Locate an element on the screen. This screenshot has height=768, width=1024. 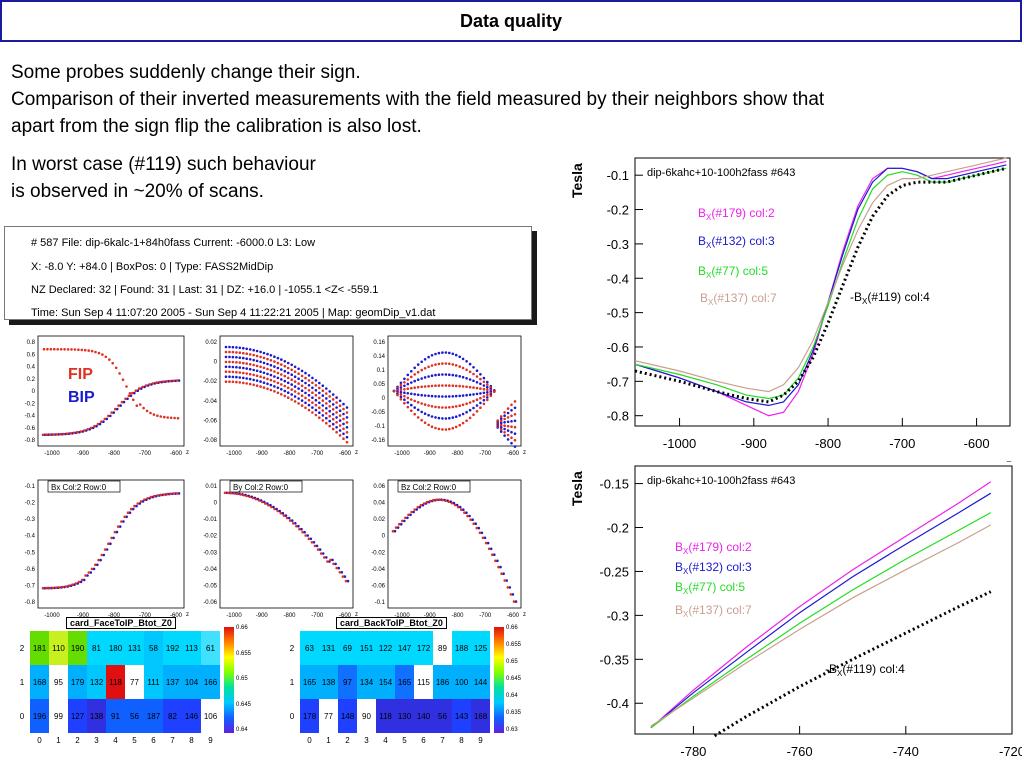
x-tick-label: -720 is located at coordinates (1010, 751).